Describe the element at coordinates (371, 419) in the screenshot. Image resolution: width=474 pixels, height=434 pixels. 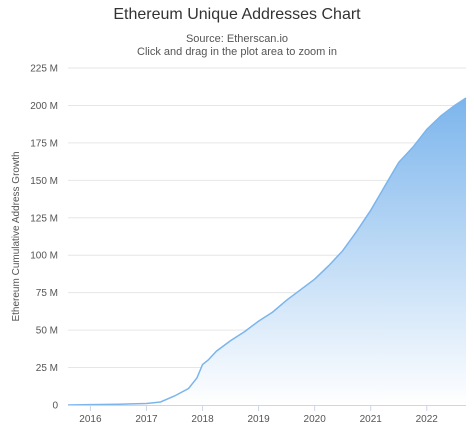
I see `x-tick-label: 2021` at that location.